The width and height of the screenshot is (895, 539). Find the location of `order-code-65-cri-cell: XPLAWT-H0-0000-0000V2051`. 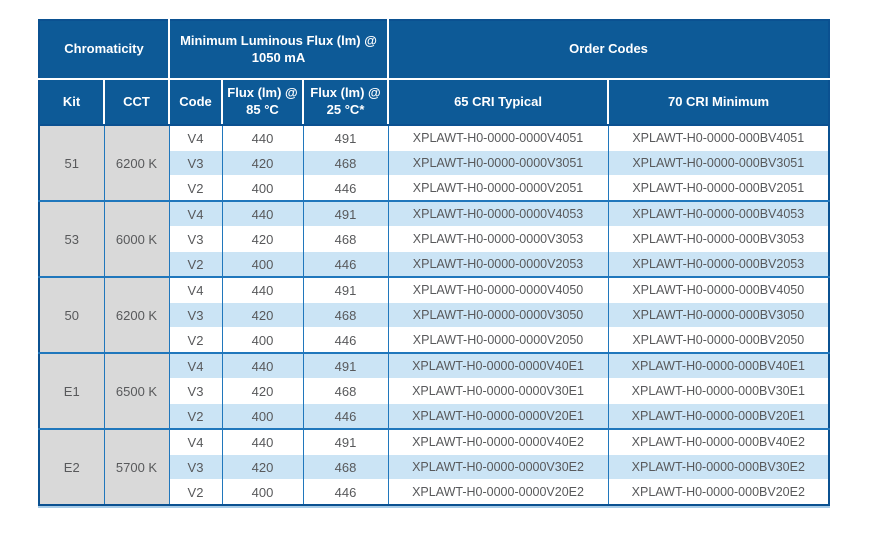

order-code-65-cri-cell: XPLAWT-H0-0000-0000V2051 is located at coordinates (498, 188).